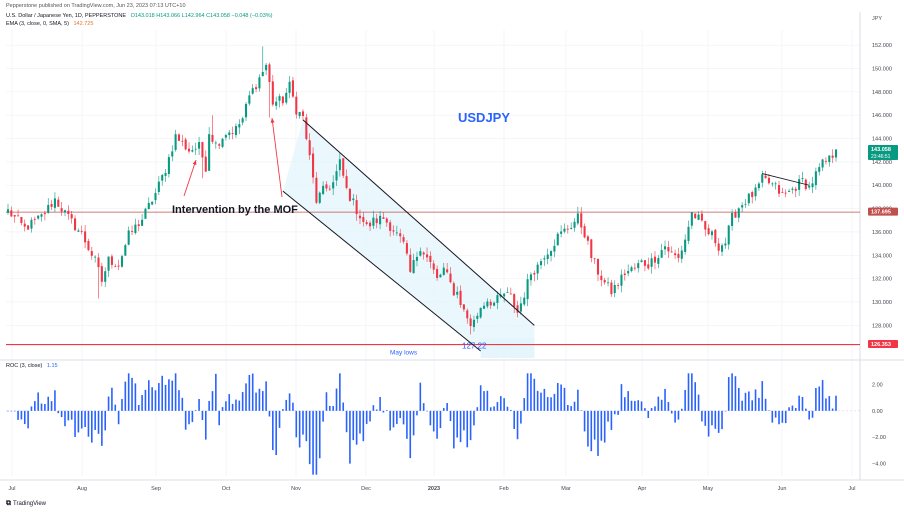  Describe the element at coordinates (566, 489) in the screenshot. I see `time-tick-label: Mar` at that location.